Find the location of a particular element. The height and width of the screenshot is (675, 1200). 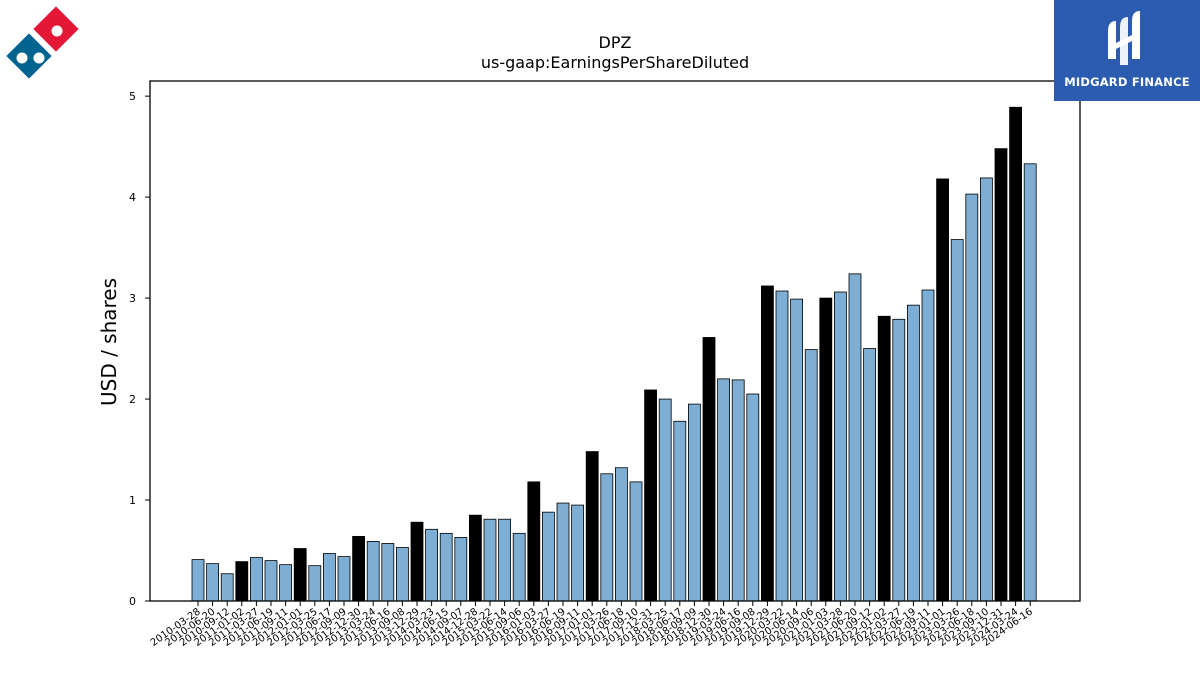

brand-name: MIDGARD FINANCE is located at coordinates (1127, 82).